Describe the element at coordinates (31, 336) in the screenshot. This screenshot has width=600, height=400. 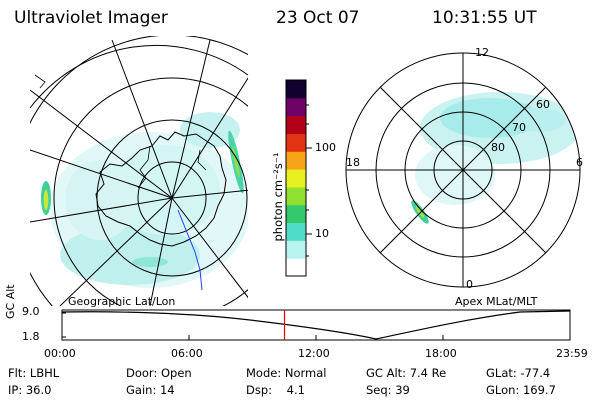
I see `timeline-ytick-low: 1.8` at that location.